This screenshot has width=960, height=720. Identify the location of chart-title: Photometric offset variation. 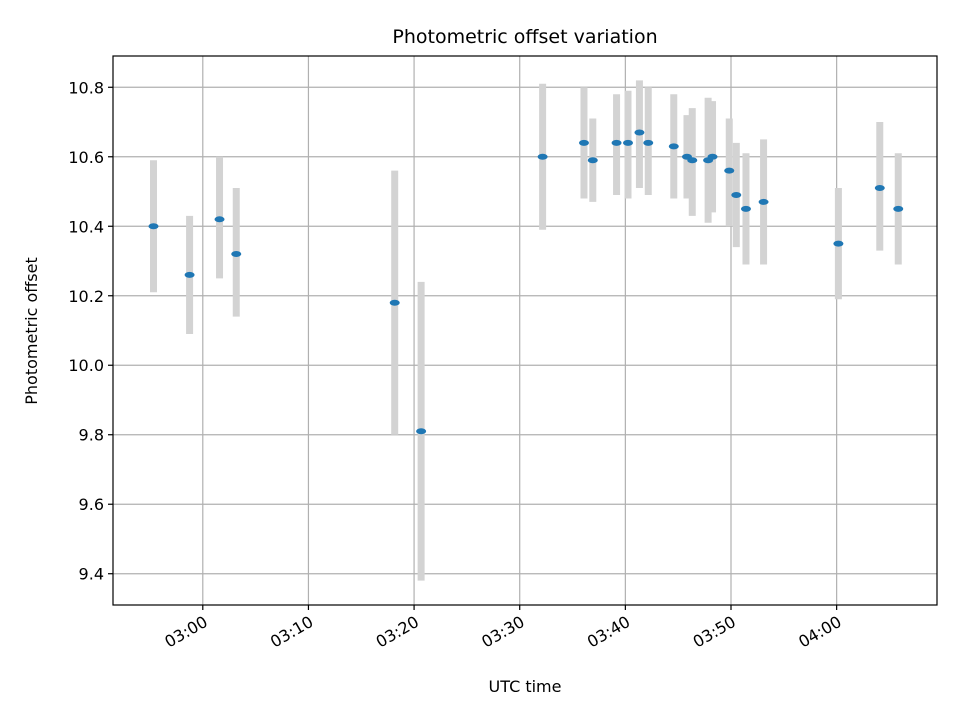
(524, 37).